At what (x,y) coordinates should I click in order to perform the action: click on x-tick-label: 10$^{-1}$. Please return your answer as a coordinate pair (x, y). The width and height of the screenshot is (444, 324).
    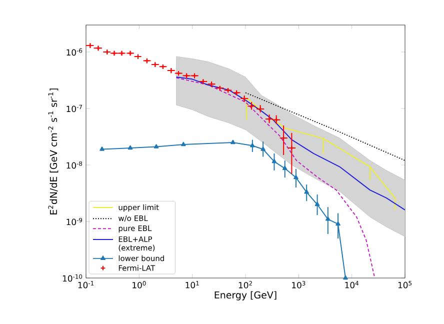
    Looking at the image, I should click on (86, 284).